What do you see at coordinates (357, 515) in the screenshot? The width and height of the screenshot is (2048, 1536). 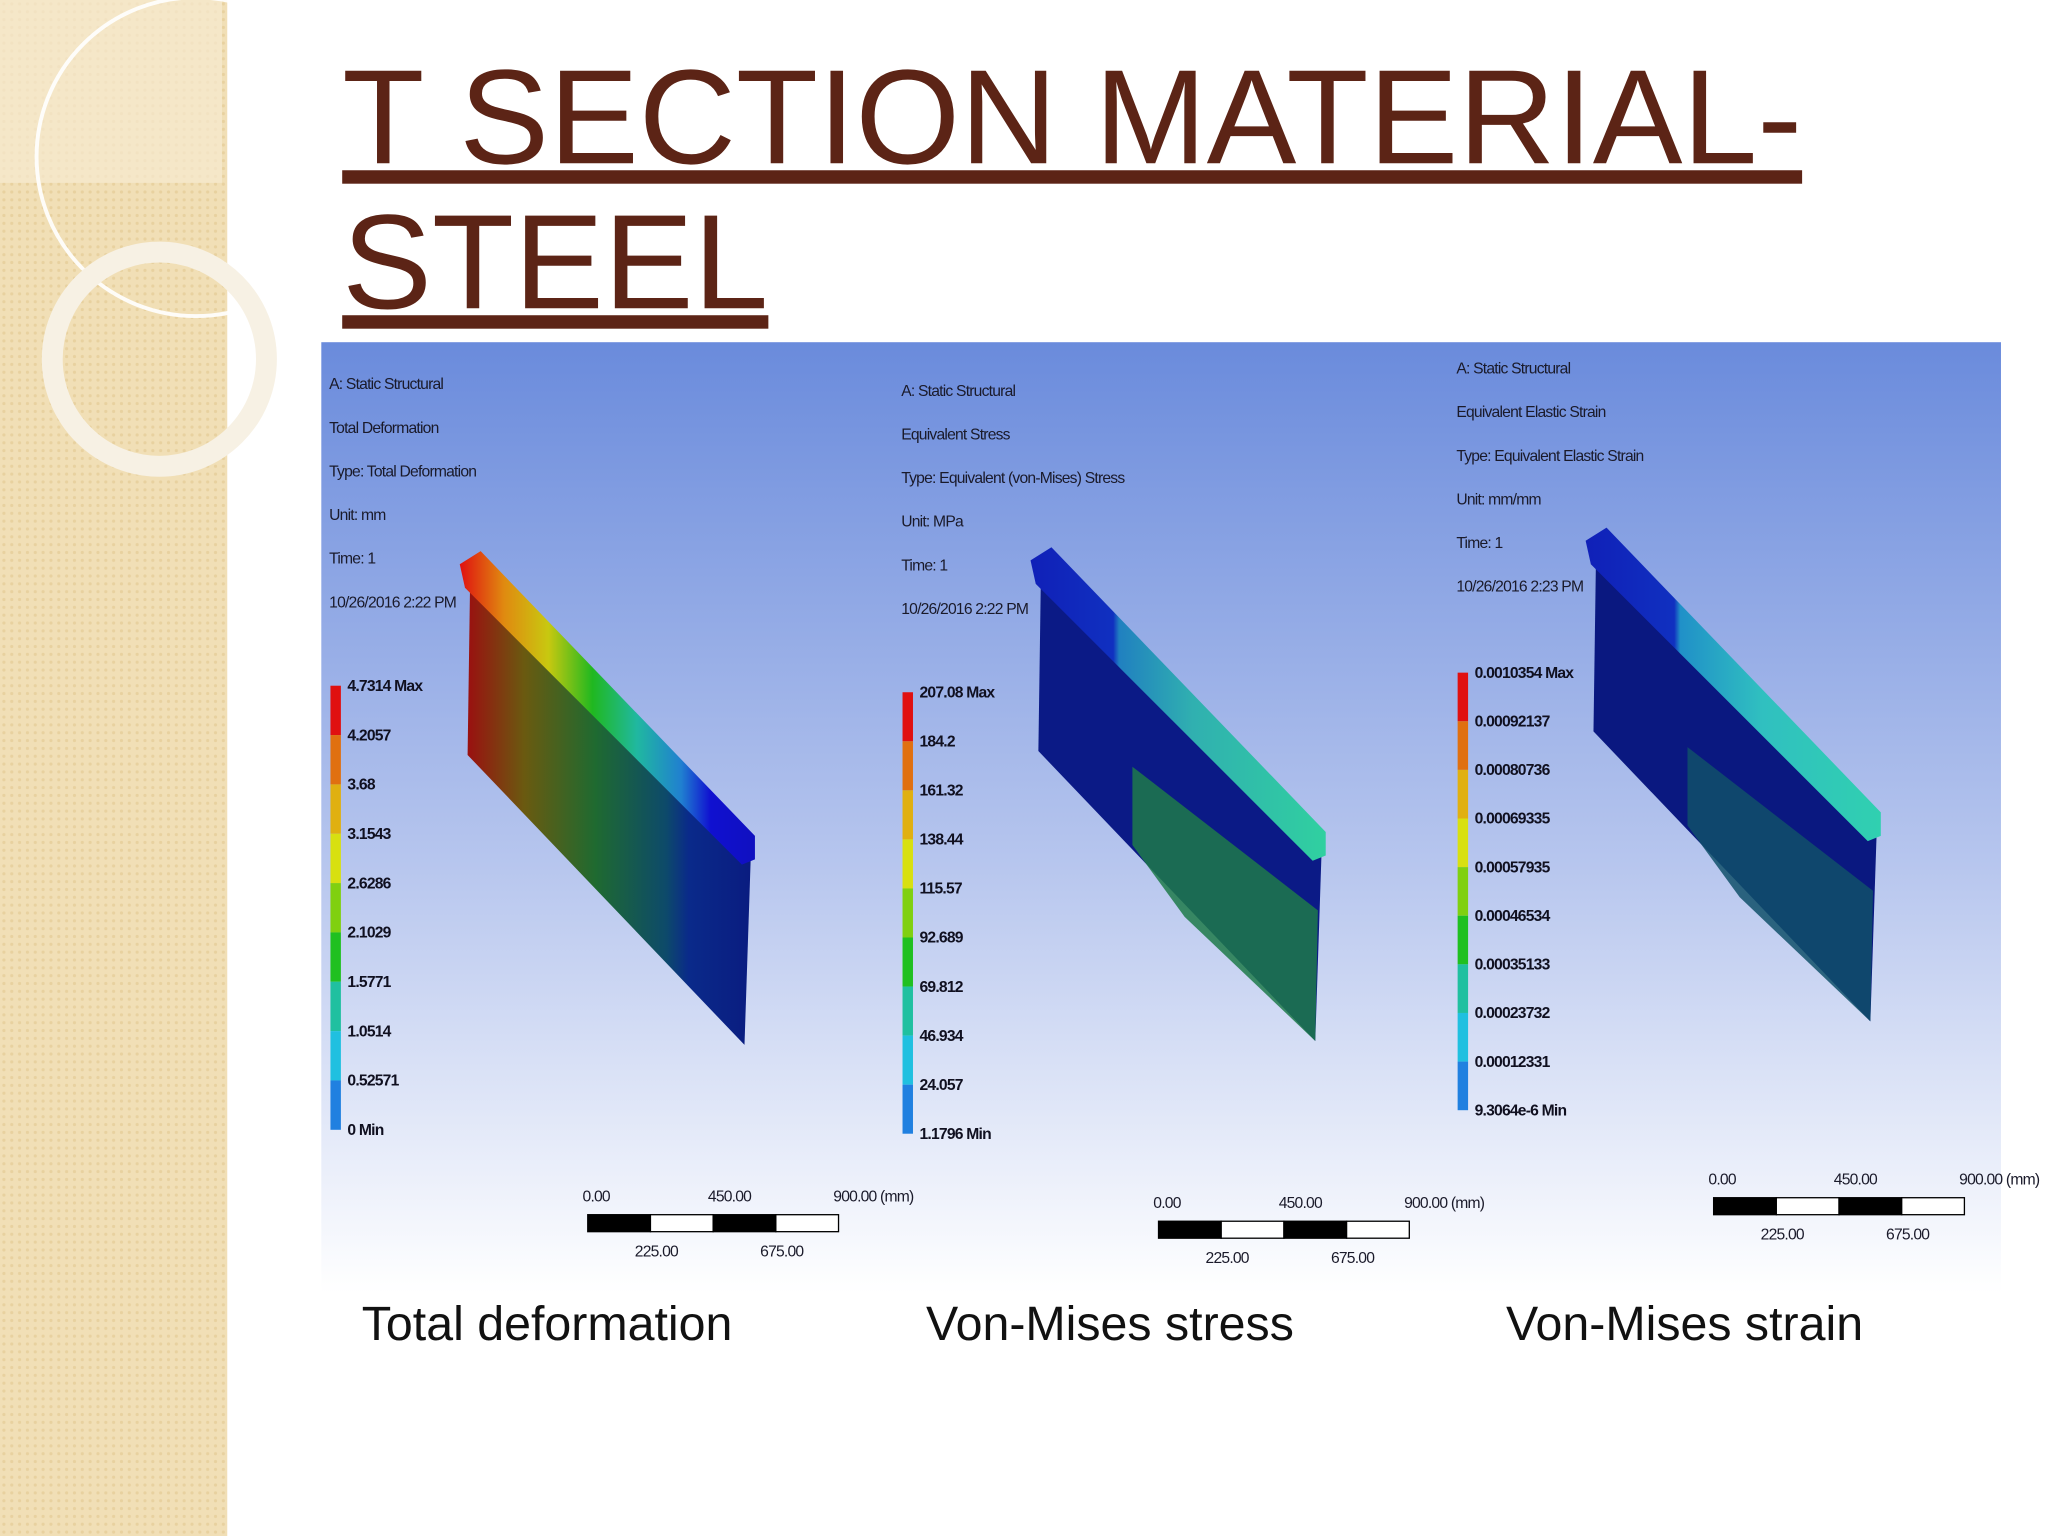 I see `result-header: Unit: mm` at bounding box center [357, 515].